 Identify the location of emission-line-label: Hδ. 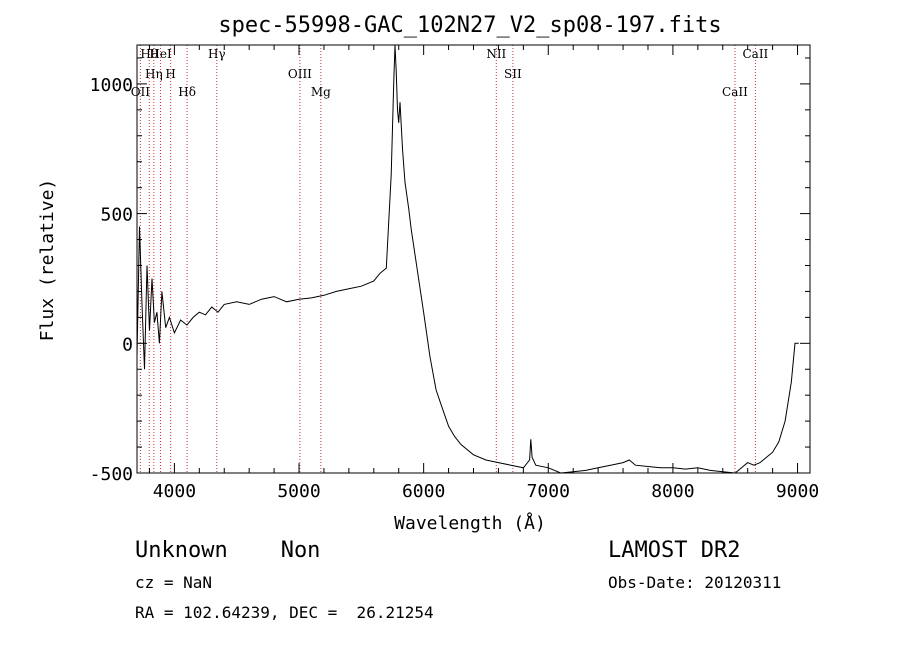
(187, 92).